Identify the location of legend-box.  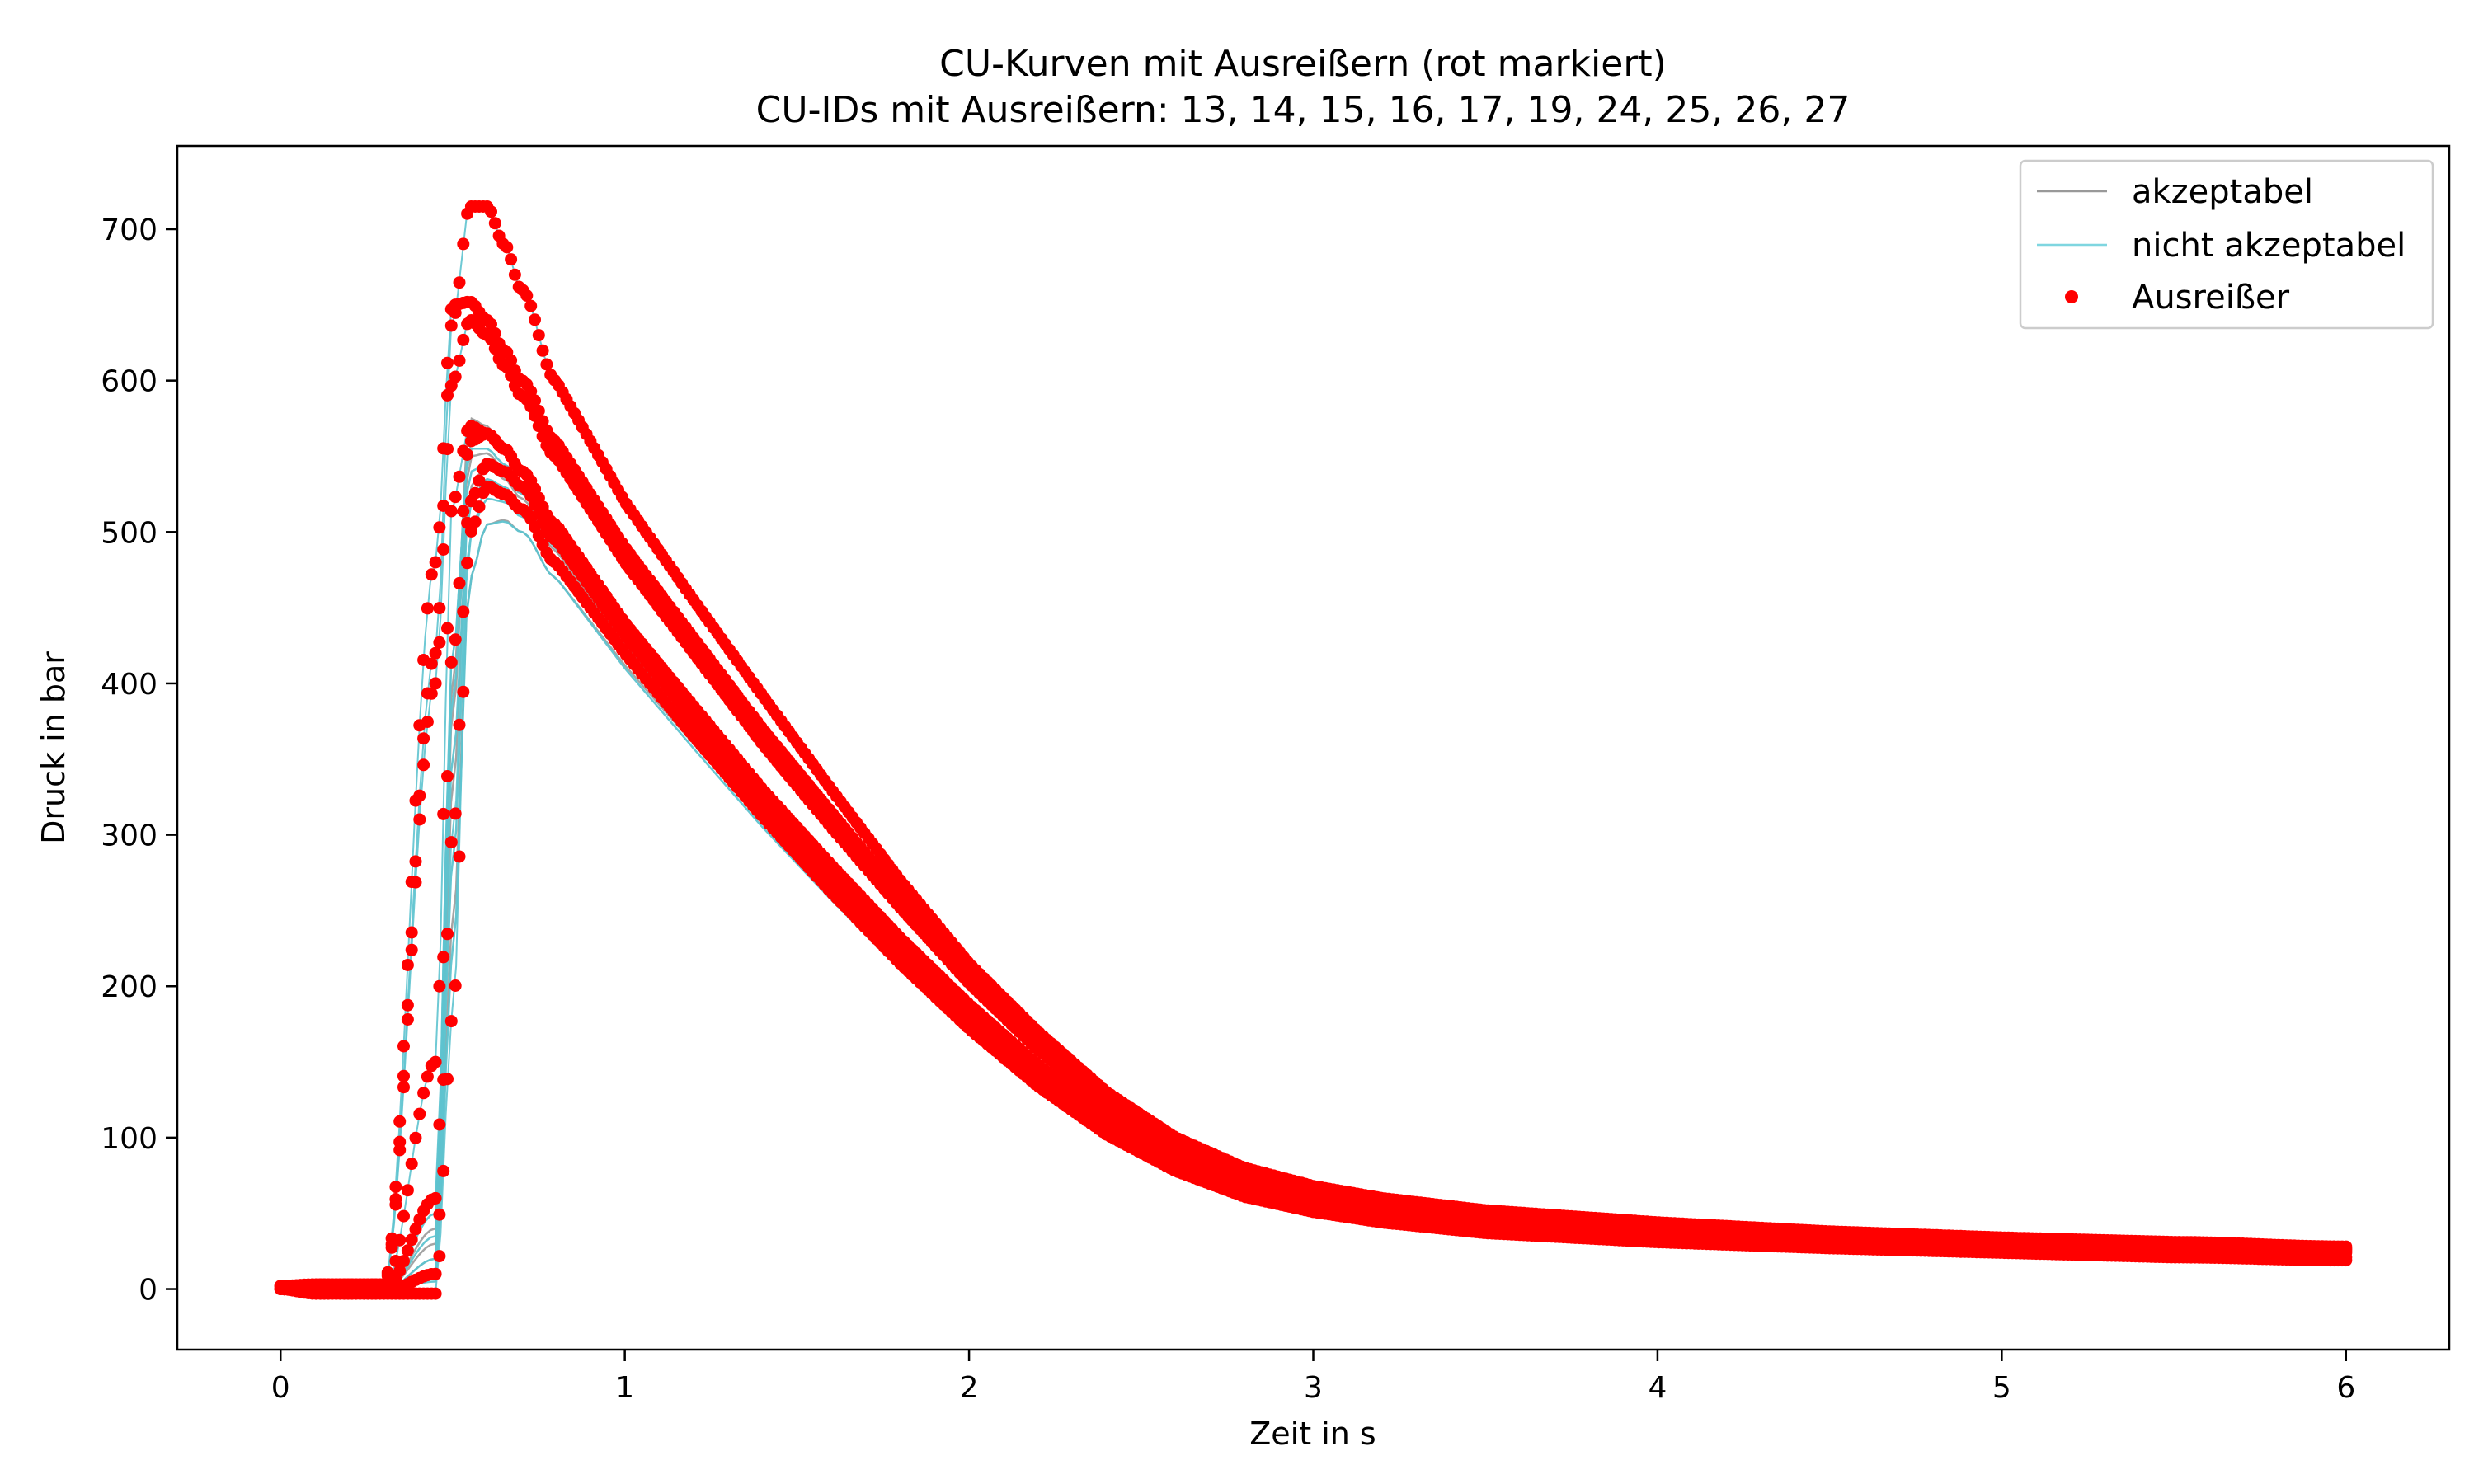
(2226, 244).